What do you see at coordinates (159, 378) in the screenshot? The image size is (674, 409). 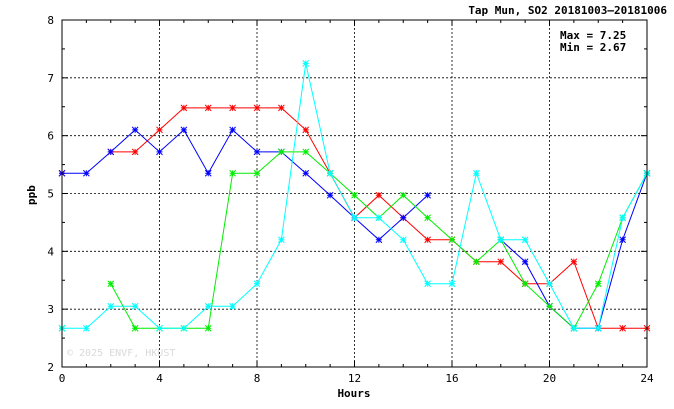 I see `x-tick-label: 4` at bounding box center [159, 378].